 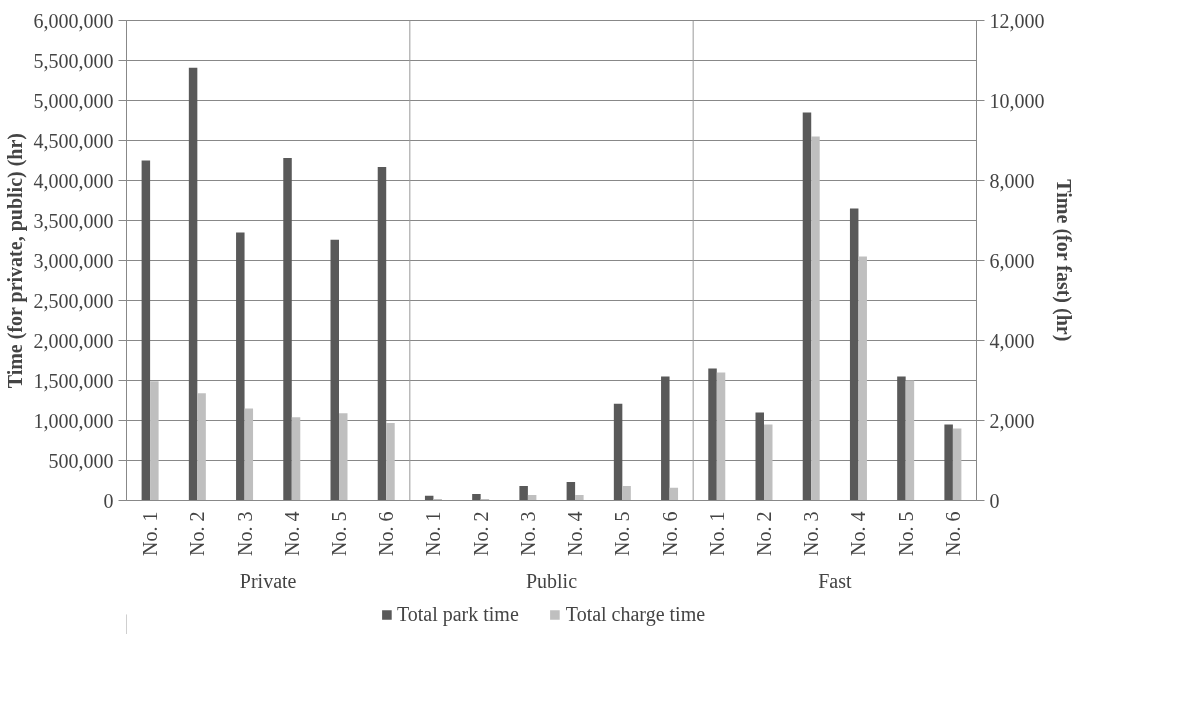 What do you see at coordinates (457, 614) in the screenshot?
I see `legend-label: Total park time` at bounding box center [457, 614].